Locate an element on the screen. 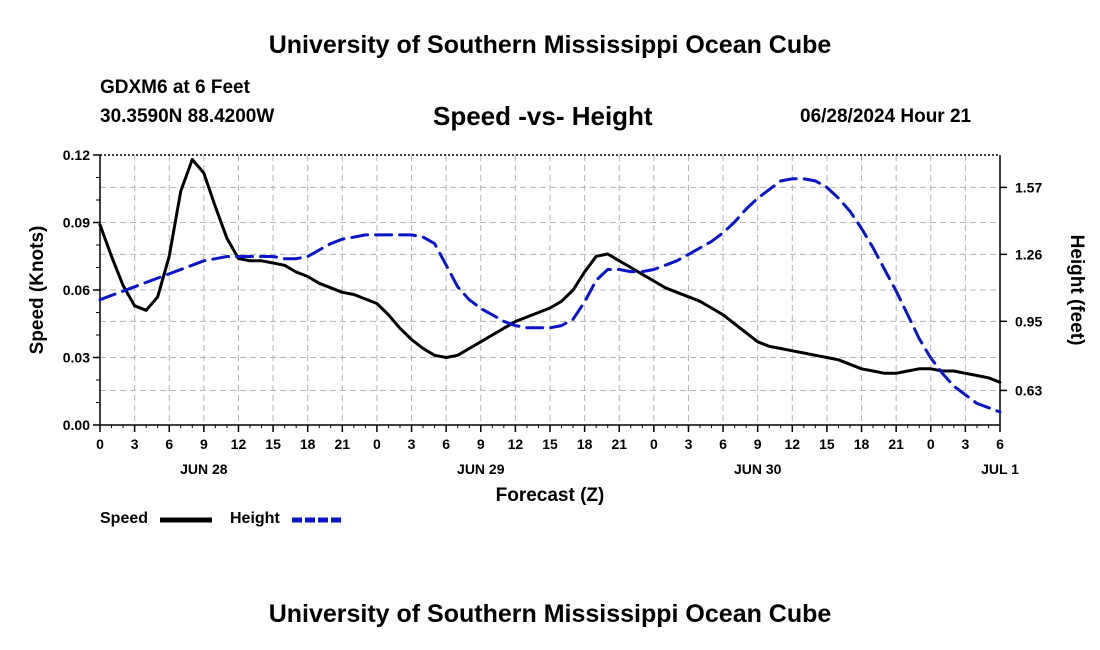  legend-speed-label: Speed is located at coordinates (124, 518).